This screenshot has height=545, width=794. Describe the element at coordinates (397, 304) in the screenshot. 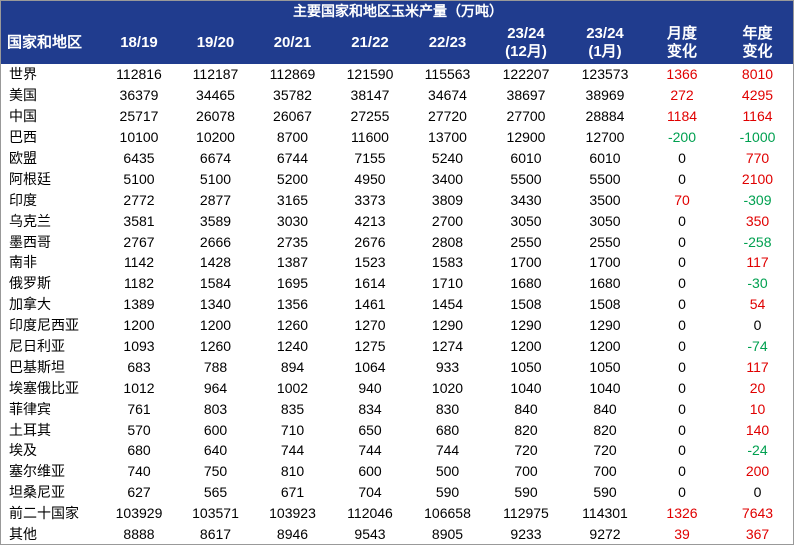

I see `data-row: 加拿大 1389 1340 1356 1461 1454 1508 1508 0 54` at that location.